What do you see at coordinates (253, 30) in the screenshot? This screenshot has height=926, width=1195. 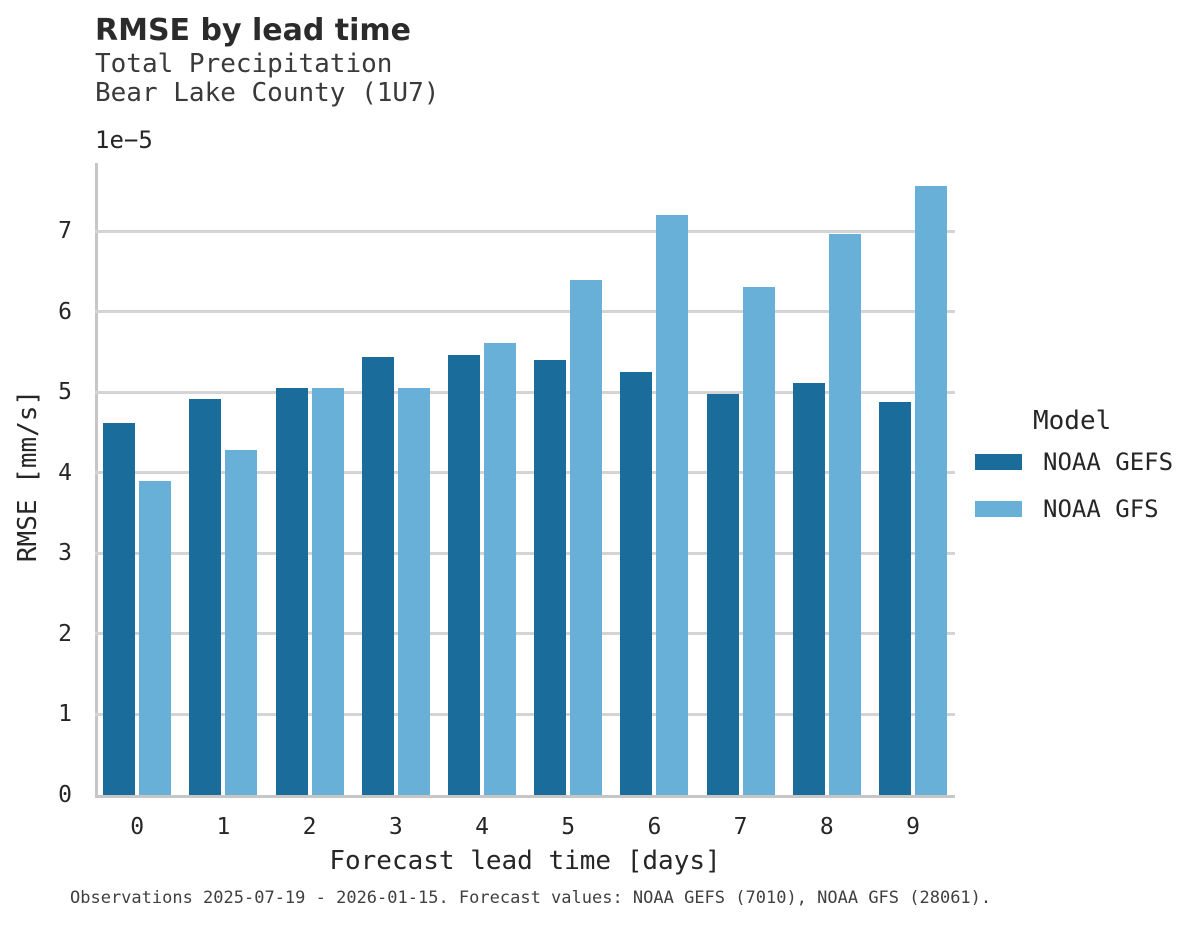 I see `chart-title: RMSE by lead time` at bounding box center [253, 30].